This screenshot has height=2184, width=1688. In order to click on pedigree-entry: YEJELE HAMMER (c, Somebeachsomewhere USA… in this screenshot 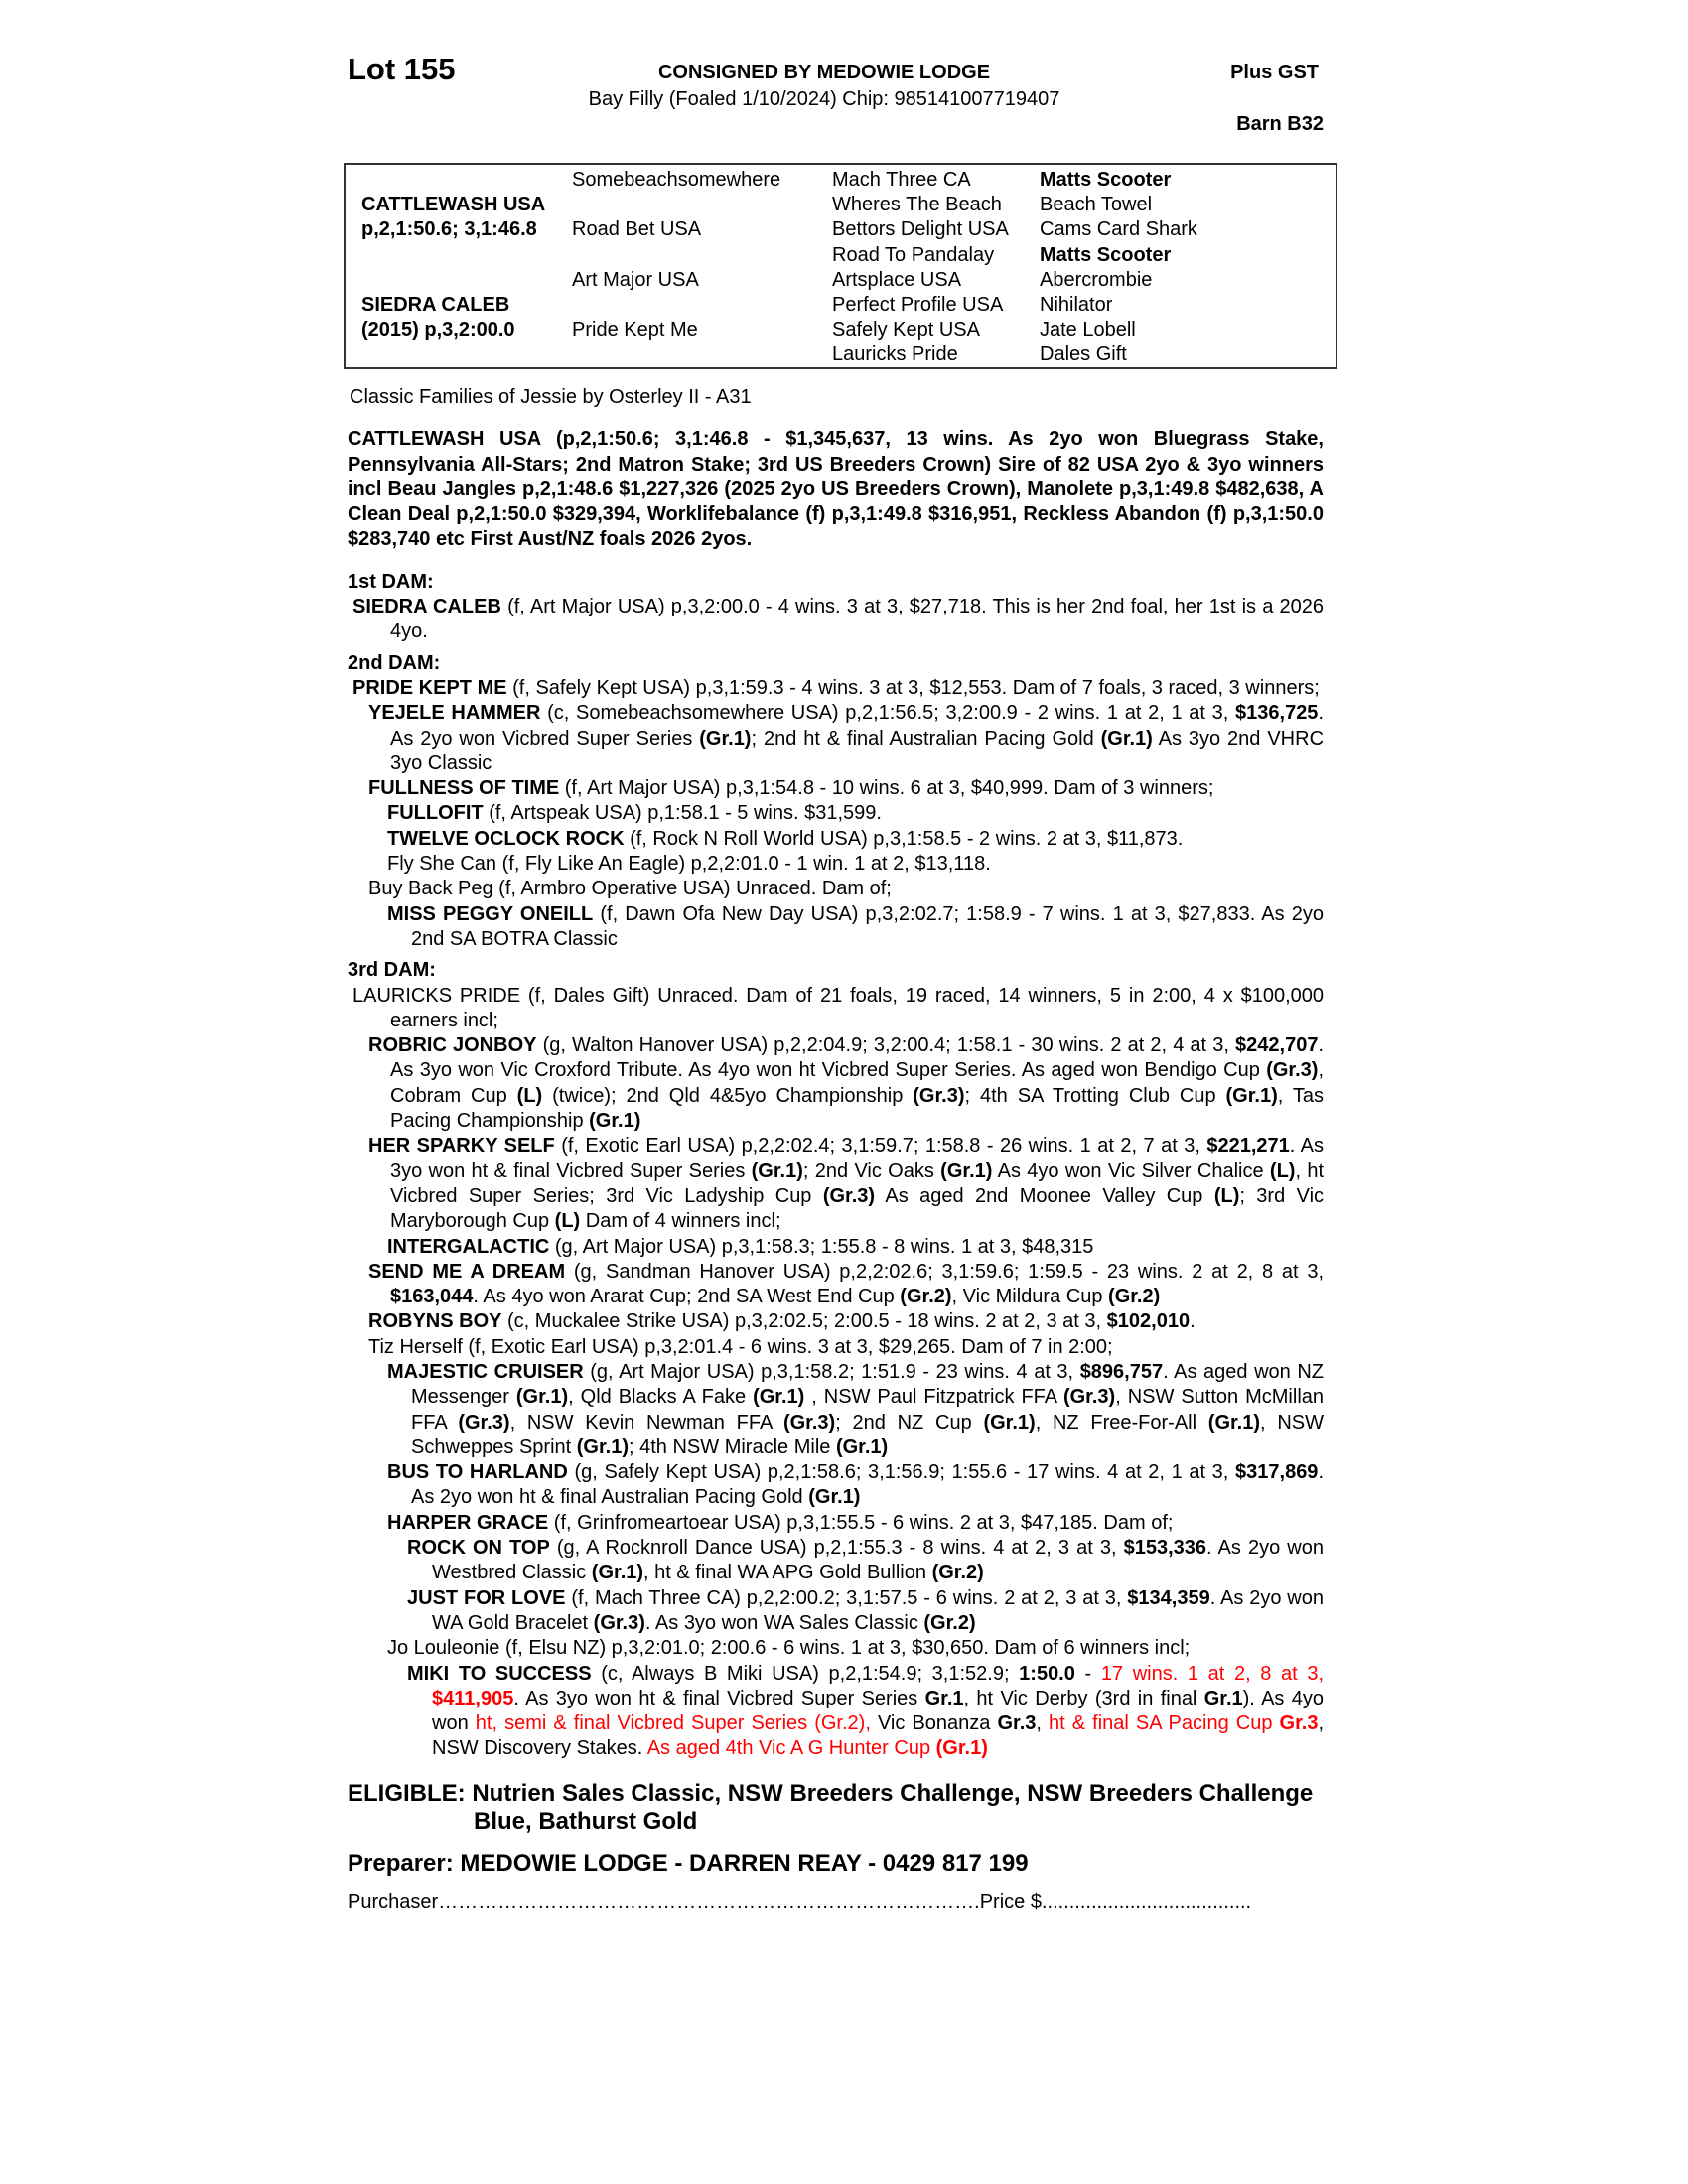, I will do `click(836, 738)`.